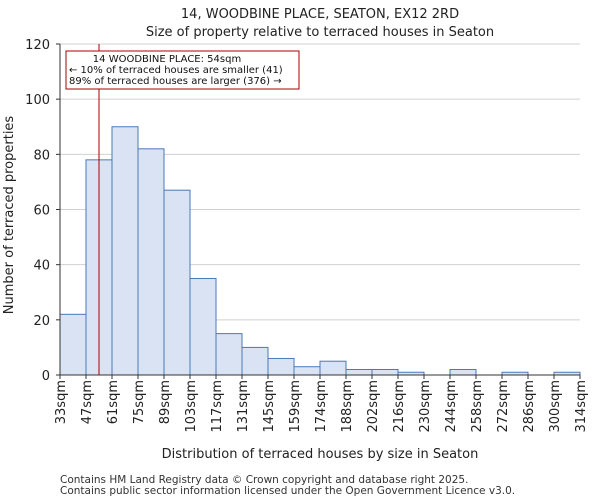 The height and width of the screenshot is (500, 600). I want to click on x-tick-label: 89sqm, so click(165, 402).